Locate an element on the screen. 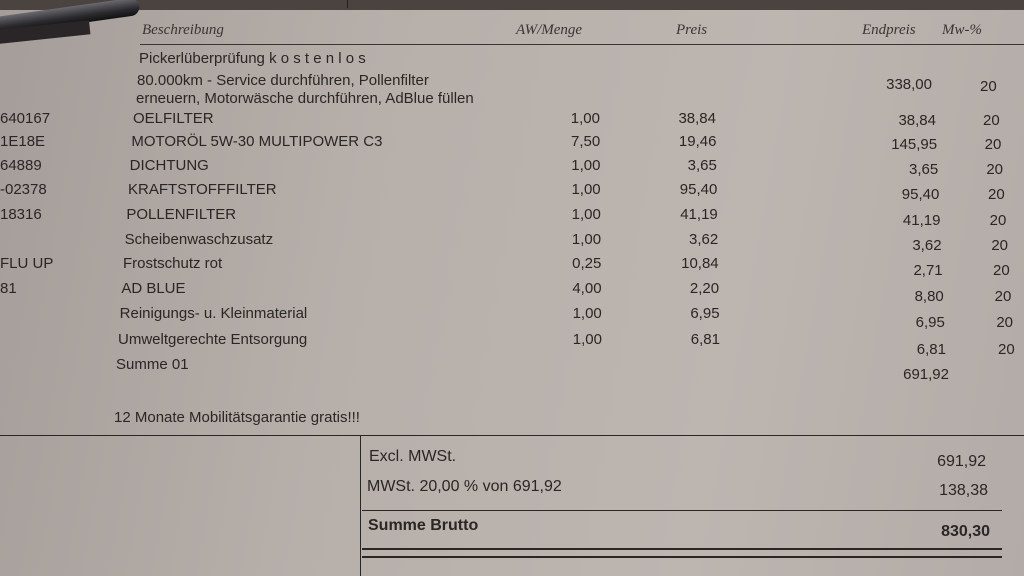  item-total: 2,71 is located at coordinates (928, 271).